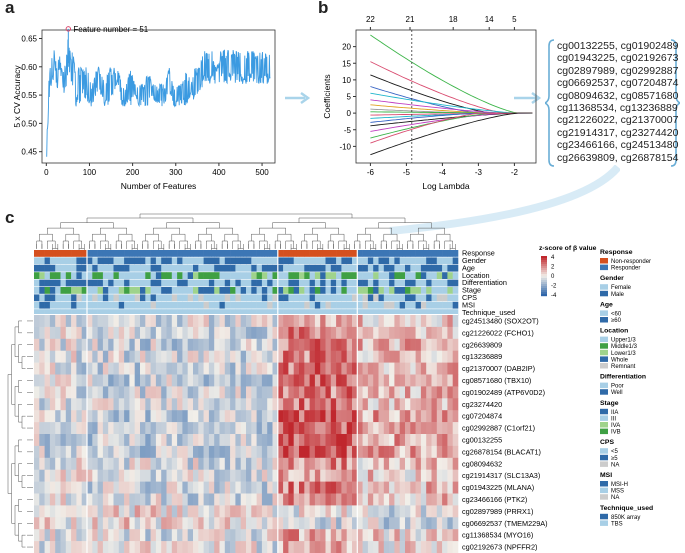 The height and width of the screenshot is (553, 685). Describe the element at coordinates (553, 268) in the screenshot. I see `colorbar-tick-label: 2` at that location.